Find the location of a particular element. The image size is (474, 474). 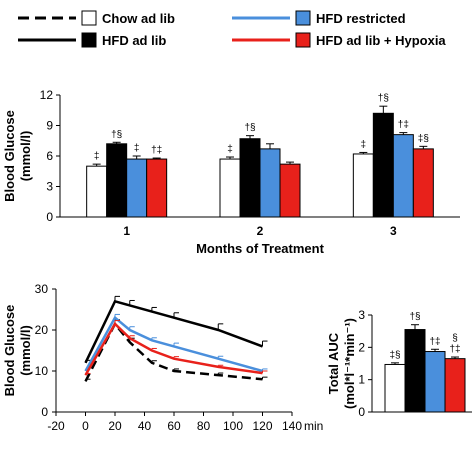

legend-label-0: Chow ad lib is located at coordinates (138, 18).